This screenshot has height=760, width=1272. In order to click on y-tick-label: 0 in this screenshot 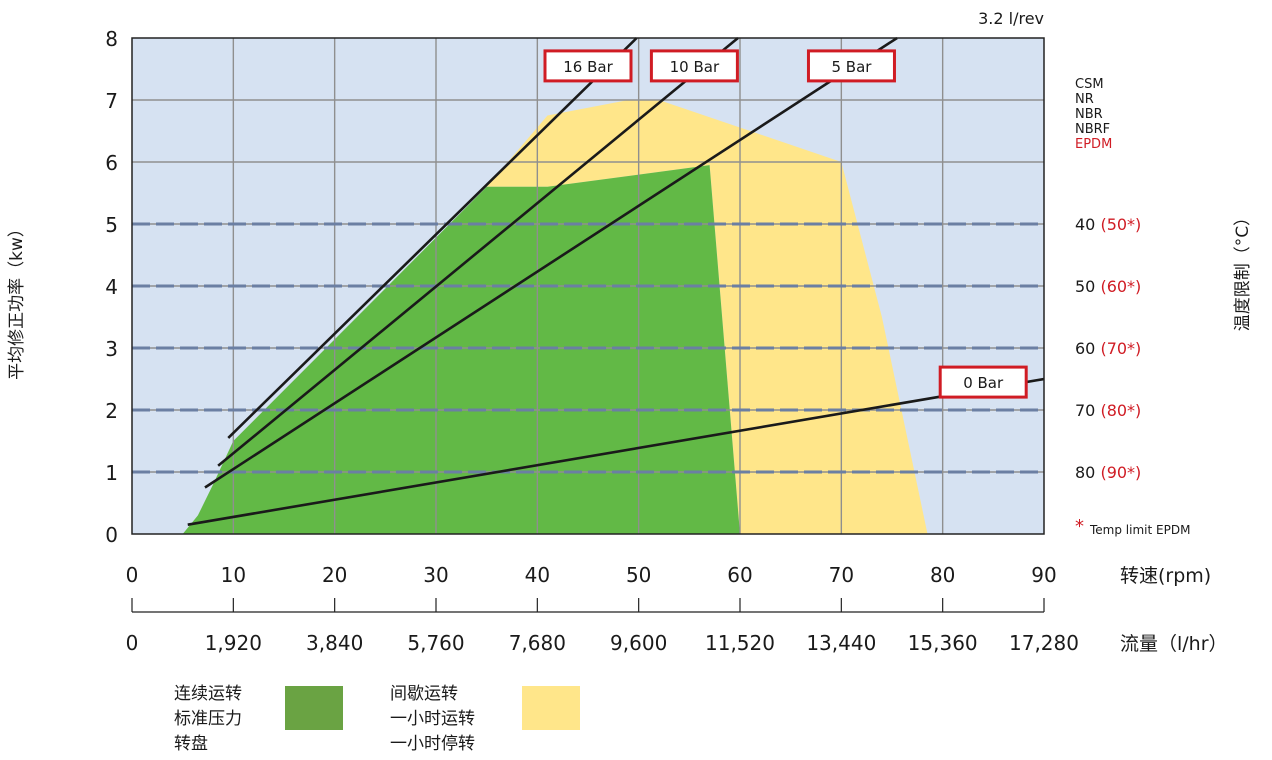, I will do `click(111, 535)`.